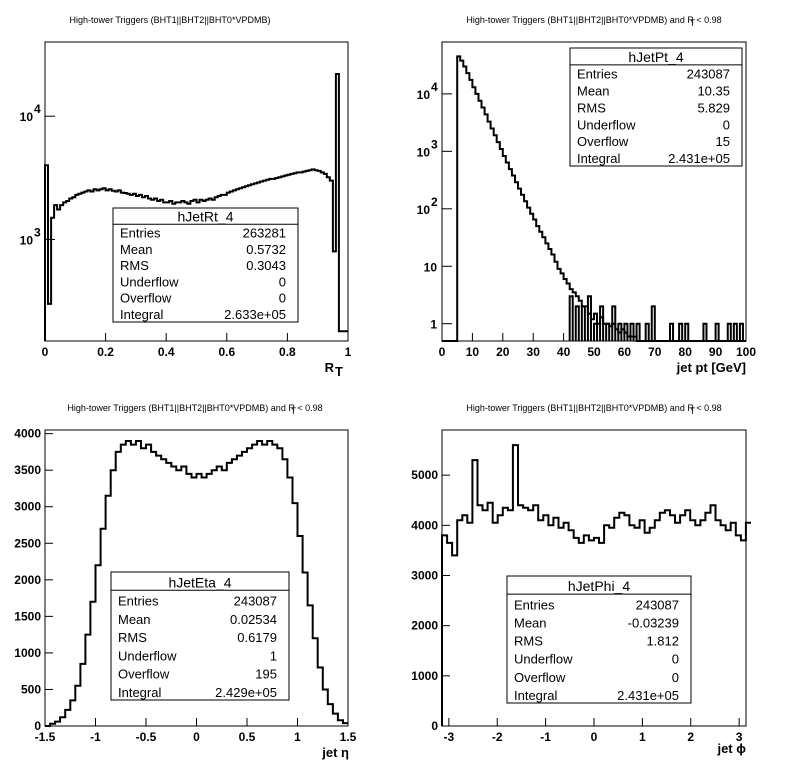 This screenshot has width=796, height=772. What do you see at coordinates (273, 655) in the screenshot?
I see `stats-row-value: 1` at bounding box center [273, 655].